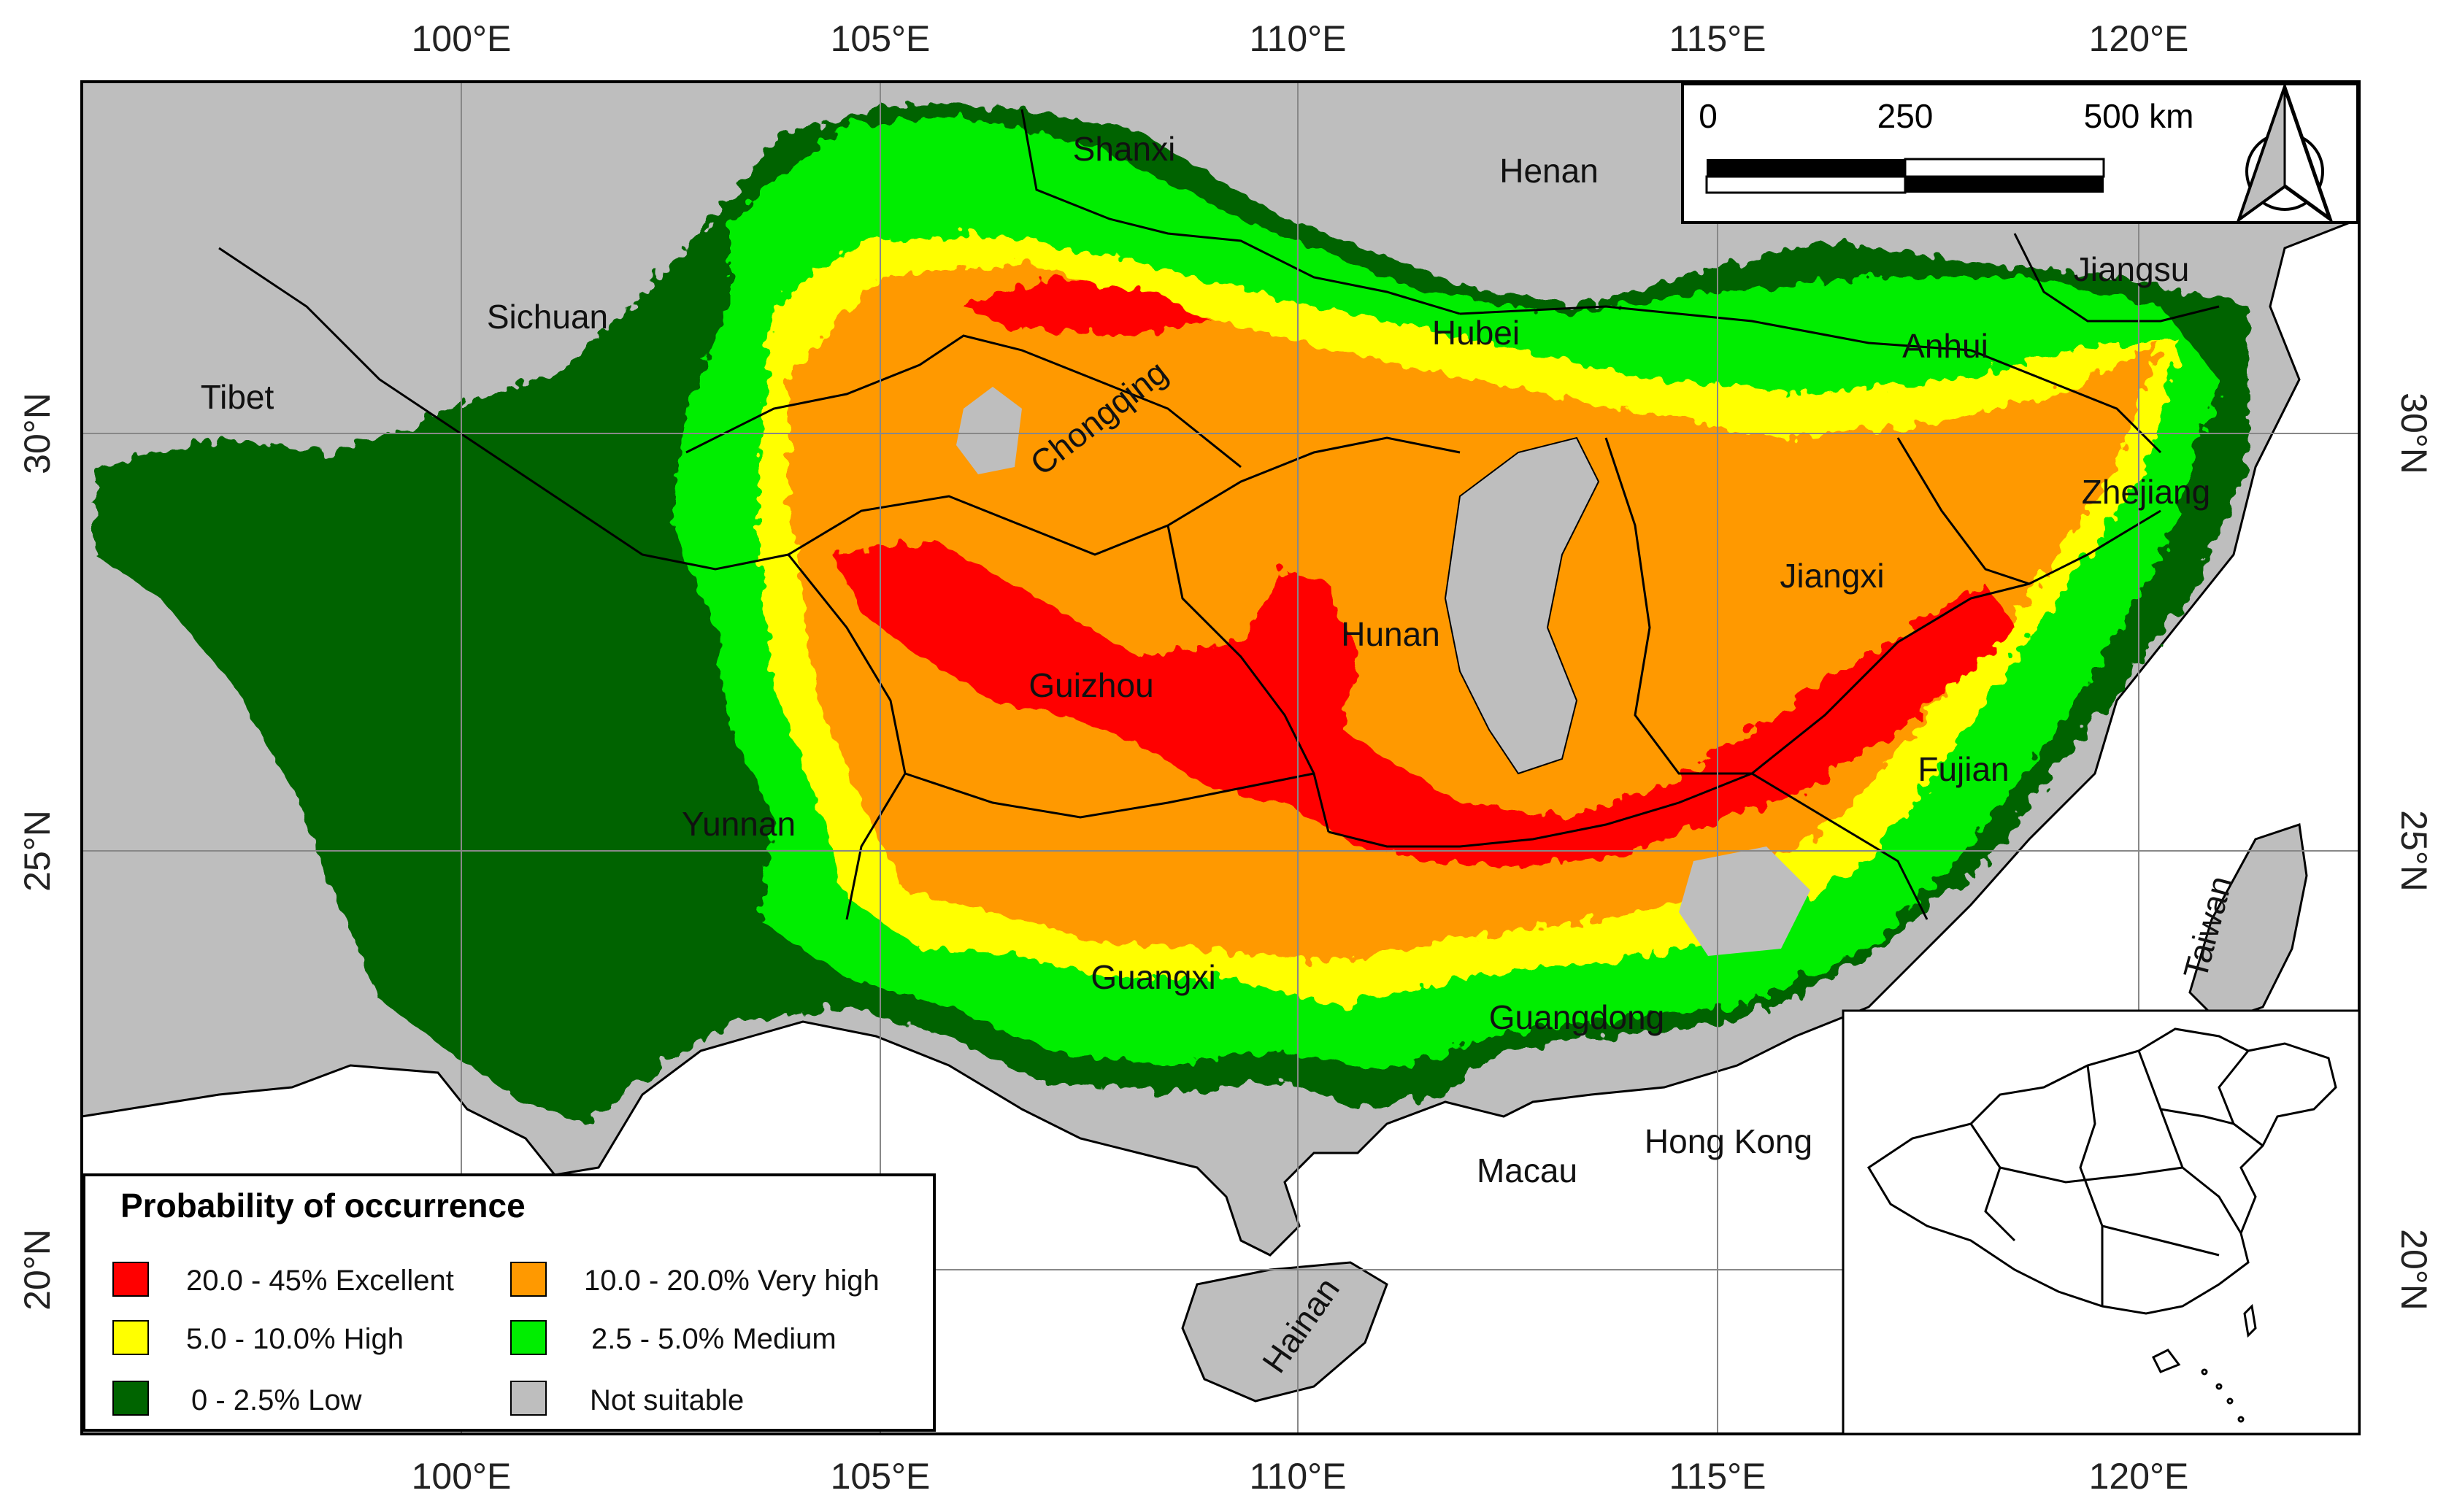 Image resolution: width=2438 pixels, height=1512 pixels. What do you see at coordinates (2413, 1270) in the screenshot?
I see `right-tick-label: 20°N` at bounding box center [2413, 1270].